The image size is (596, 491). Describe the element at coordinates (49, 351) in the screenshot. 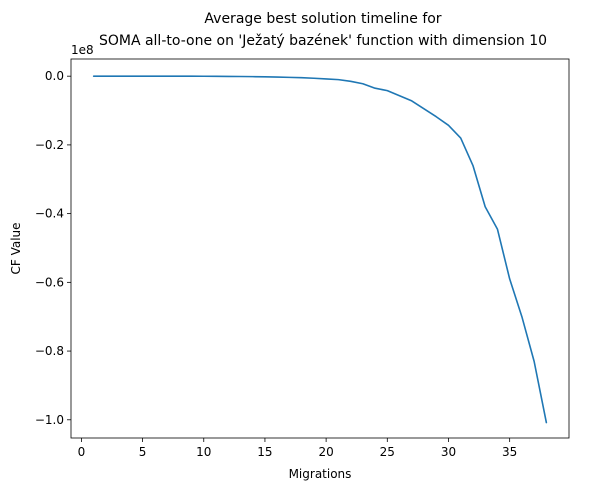

I see `y-tick-label: −0.8` at that location.